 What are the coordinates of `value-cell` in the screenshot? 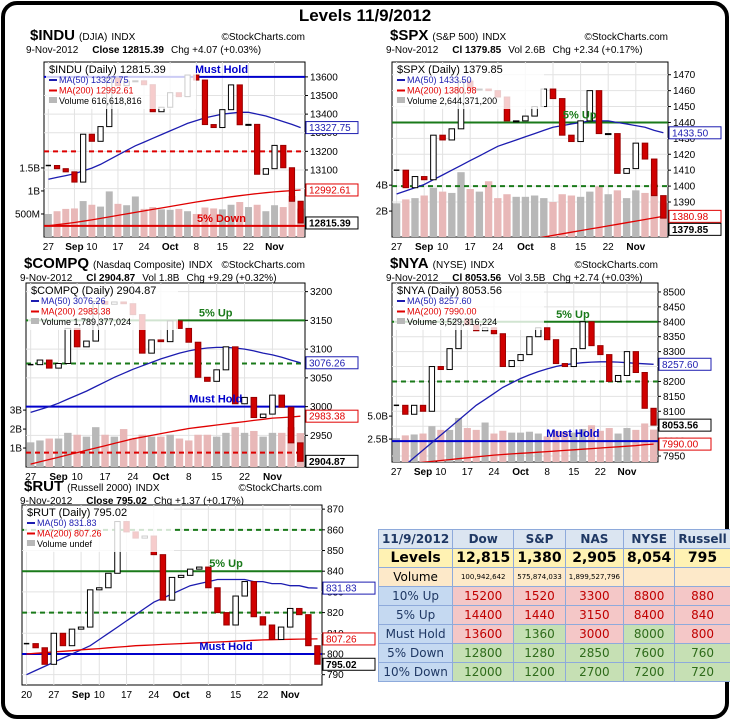 It's located at (649, 577).